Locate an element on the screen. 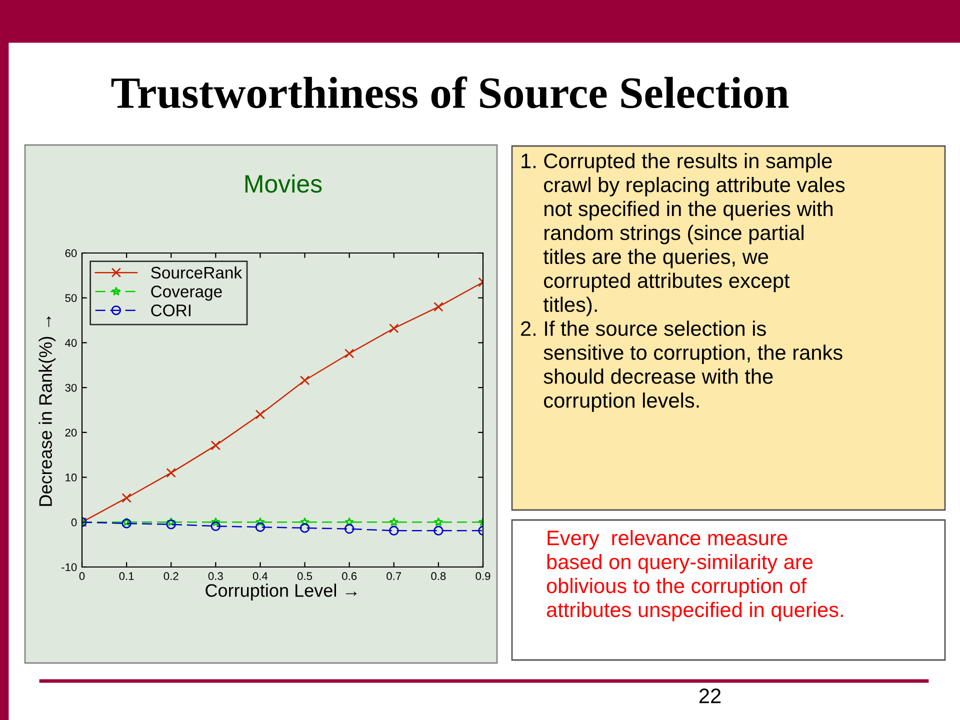  chart-title: Trustworthiness of Source Selection is located at coordinates (450, 92).